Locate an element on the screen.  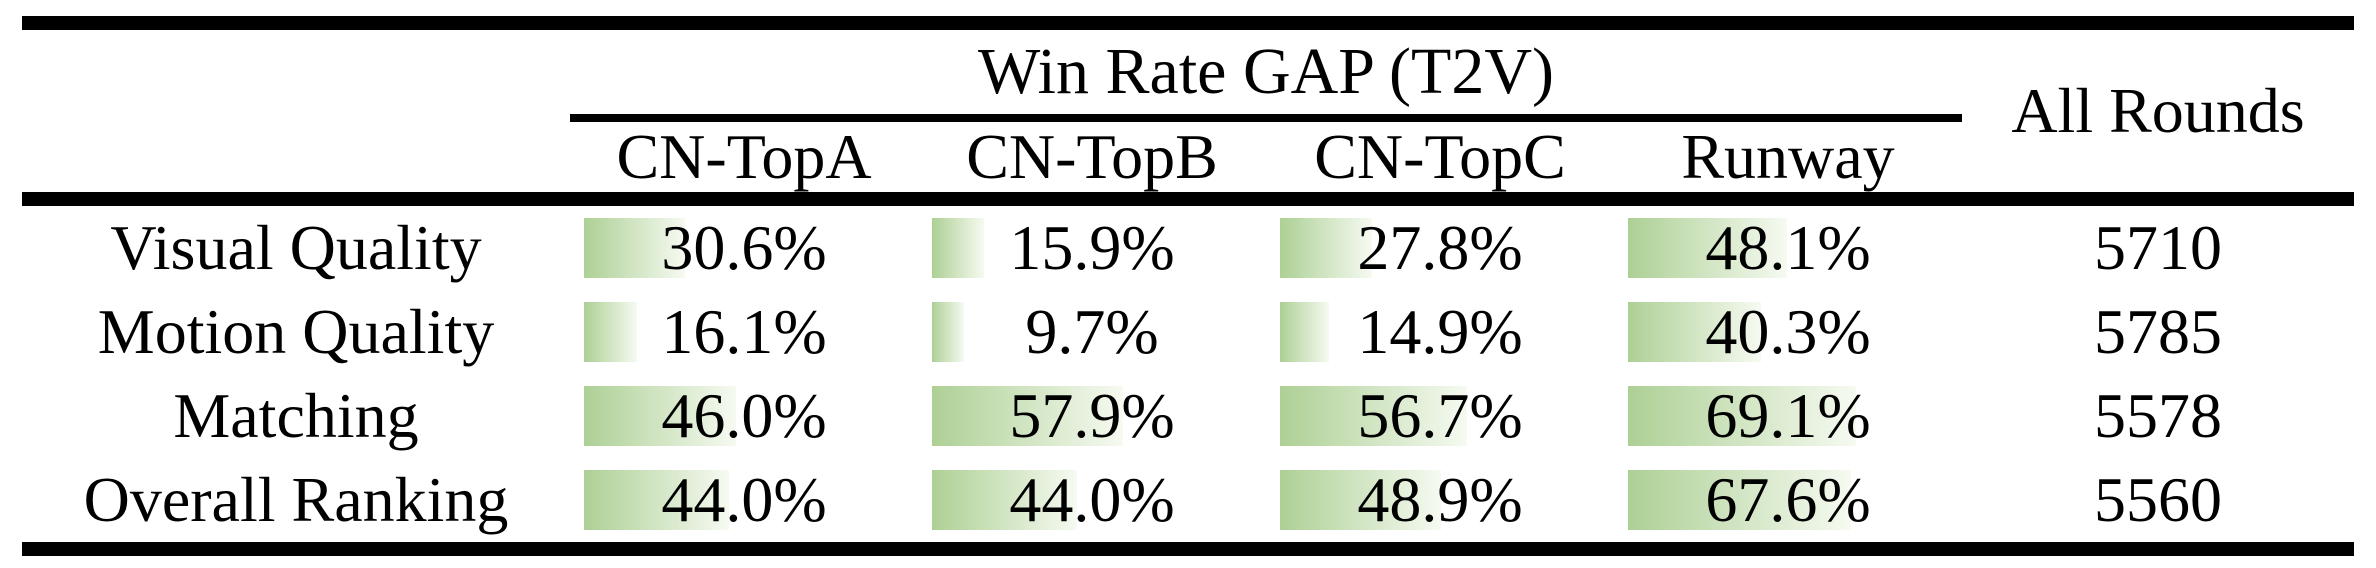
win-rate-value: 14.9% is located at coordinates (1440, 331).